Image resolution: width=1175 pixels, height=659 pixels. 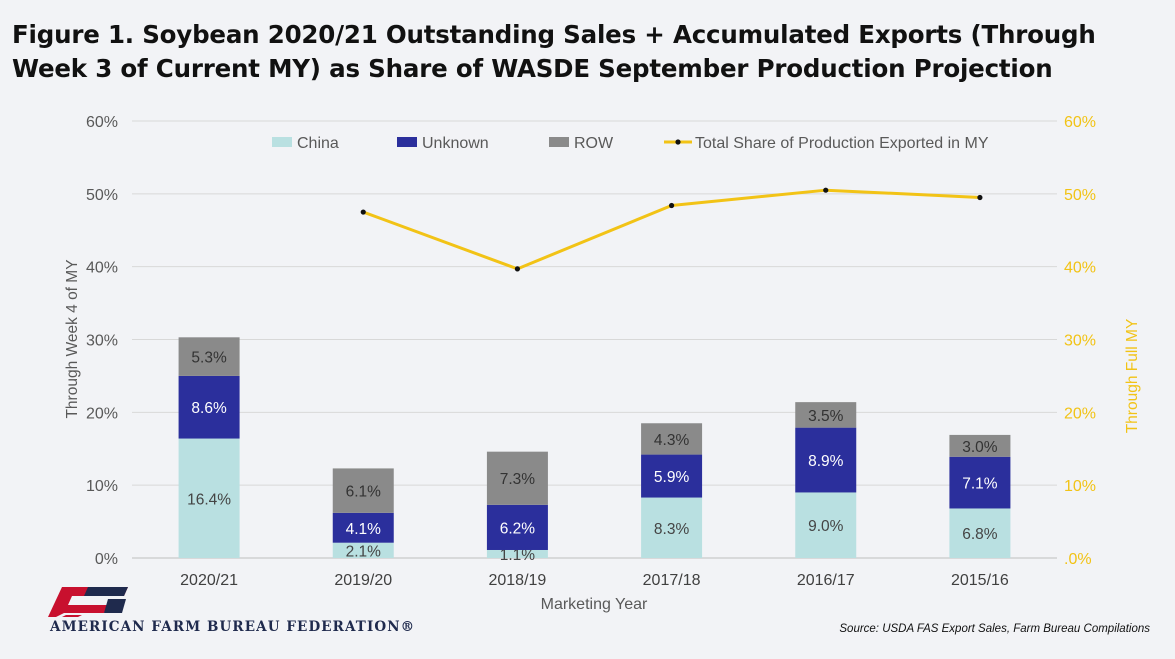 I want to click on data-label: 9.0%, so click(x=826, y=526).